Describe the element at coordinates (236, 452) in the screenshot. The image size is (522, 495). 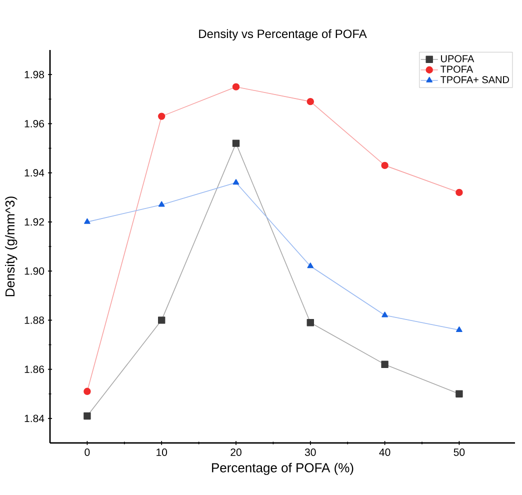
I see `x-tick-label: 20` at that location.